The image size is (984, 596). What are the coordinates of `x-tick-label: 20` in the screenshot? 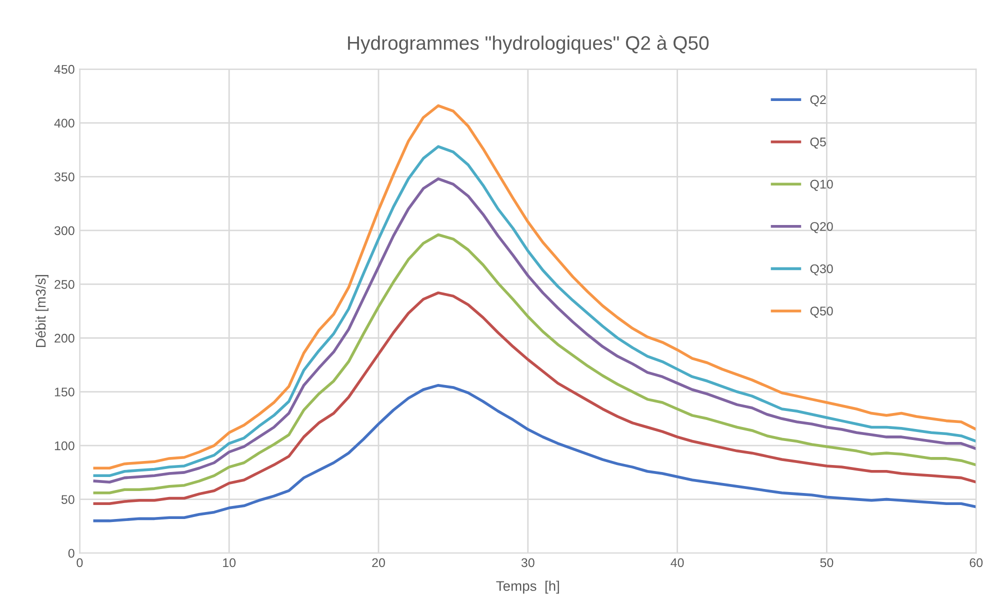 It's located at (378, 563).